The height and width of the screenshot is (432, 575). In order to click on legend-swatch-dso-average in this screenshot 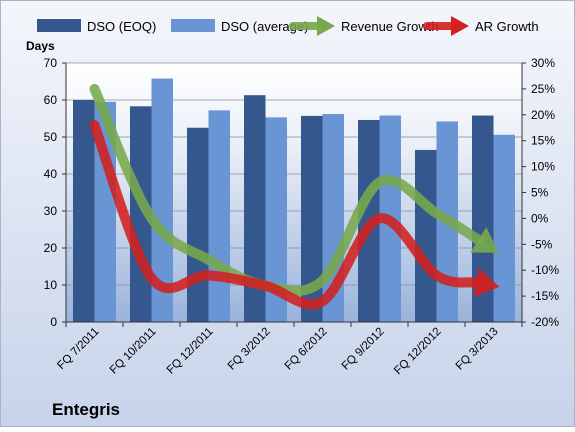, I will do `click(193, 25)`.